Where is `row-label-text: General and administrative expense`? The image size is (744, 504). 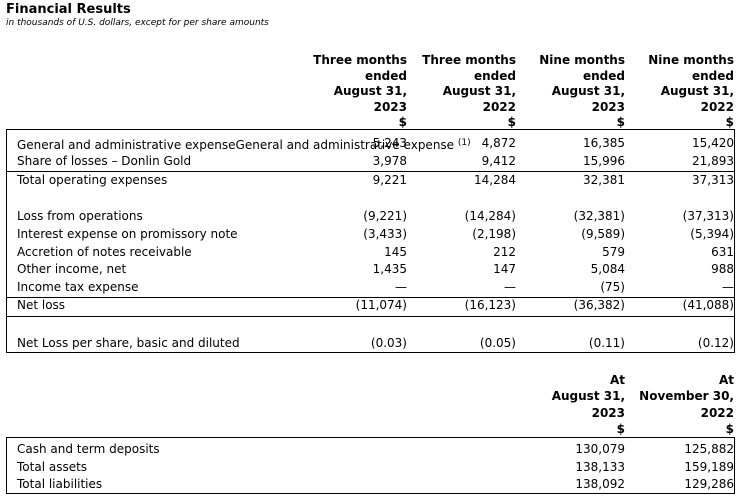 row-label-text: General and administrative expense is located at coordinates (345, 145).